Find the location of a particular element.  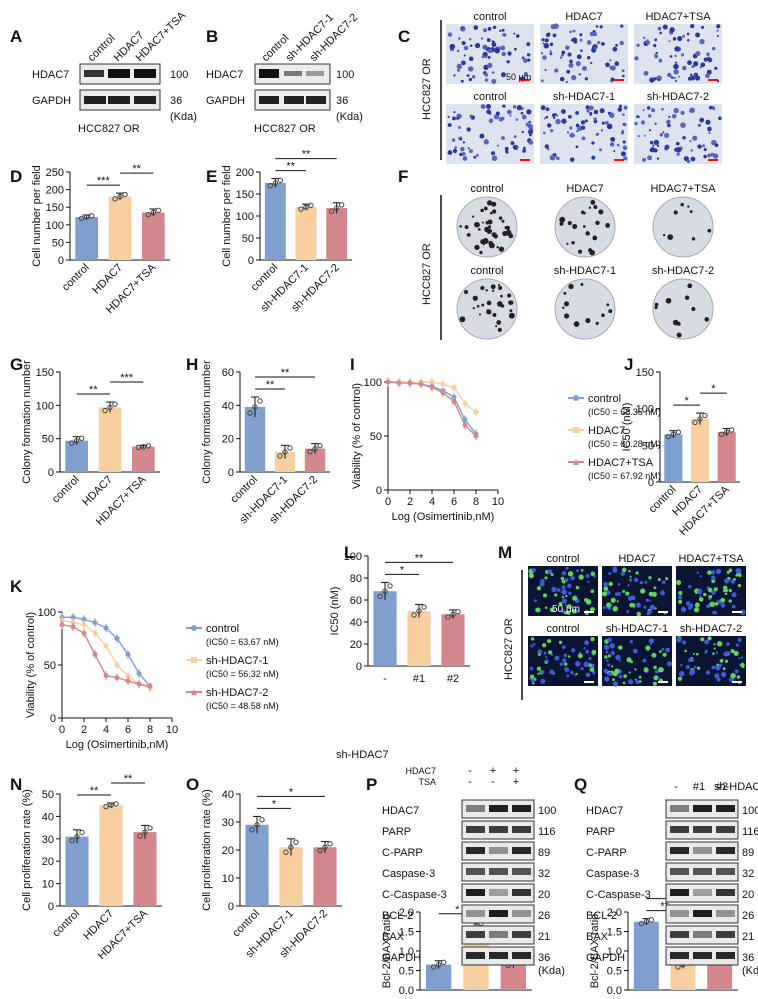

y-tick-label: 150 is located at coordinates (55, 208).